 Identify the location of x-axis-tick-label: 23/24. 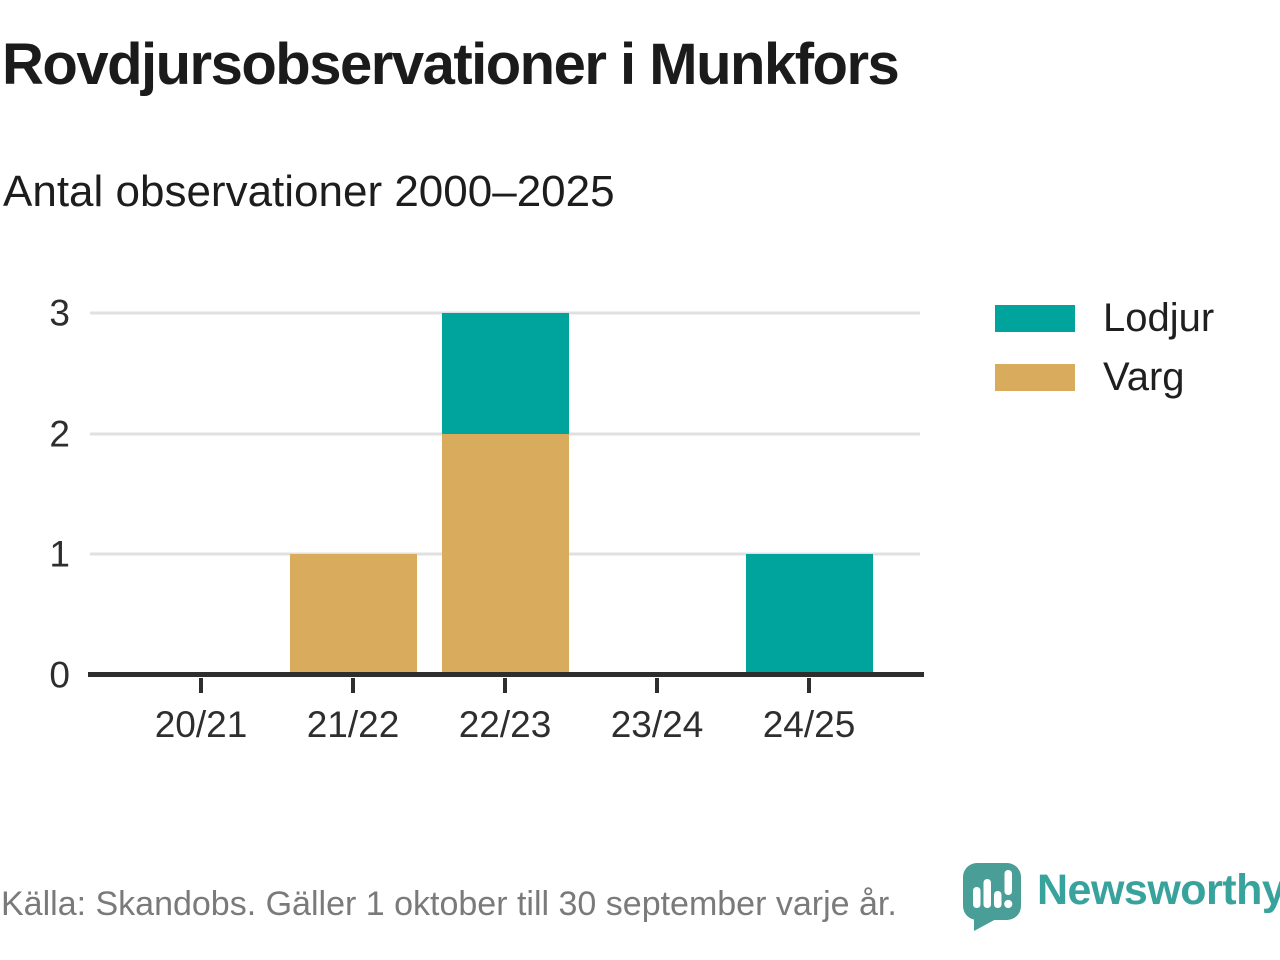
(657, 724).